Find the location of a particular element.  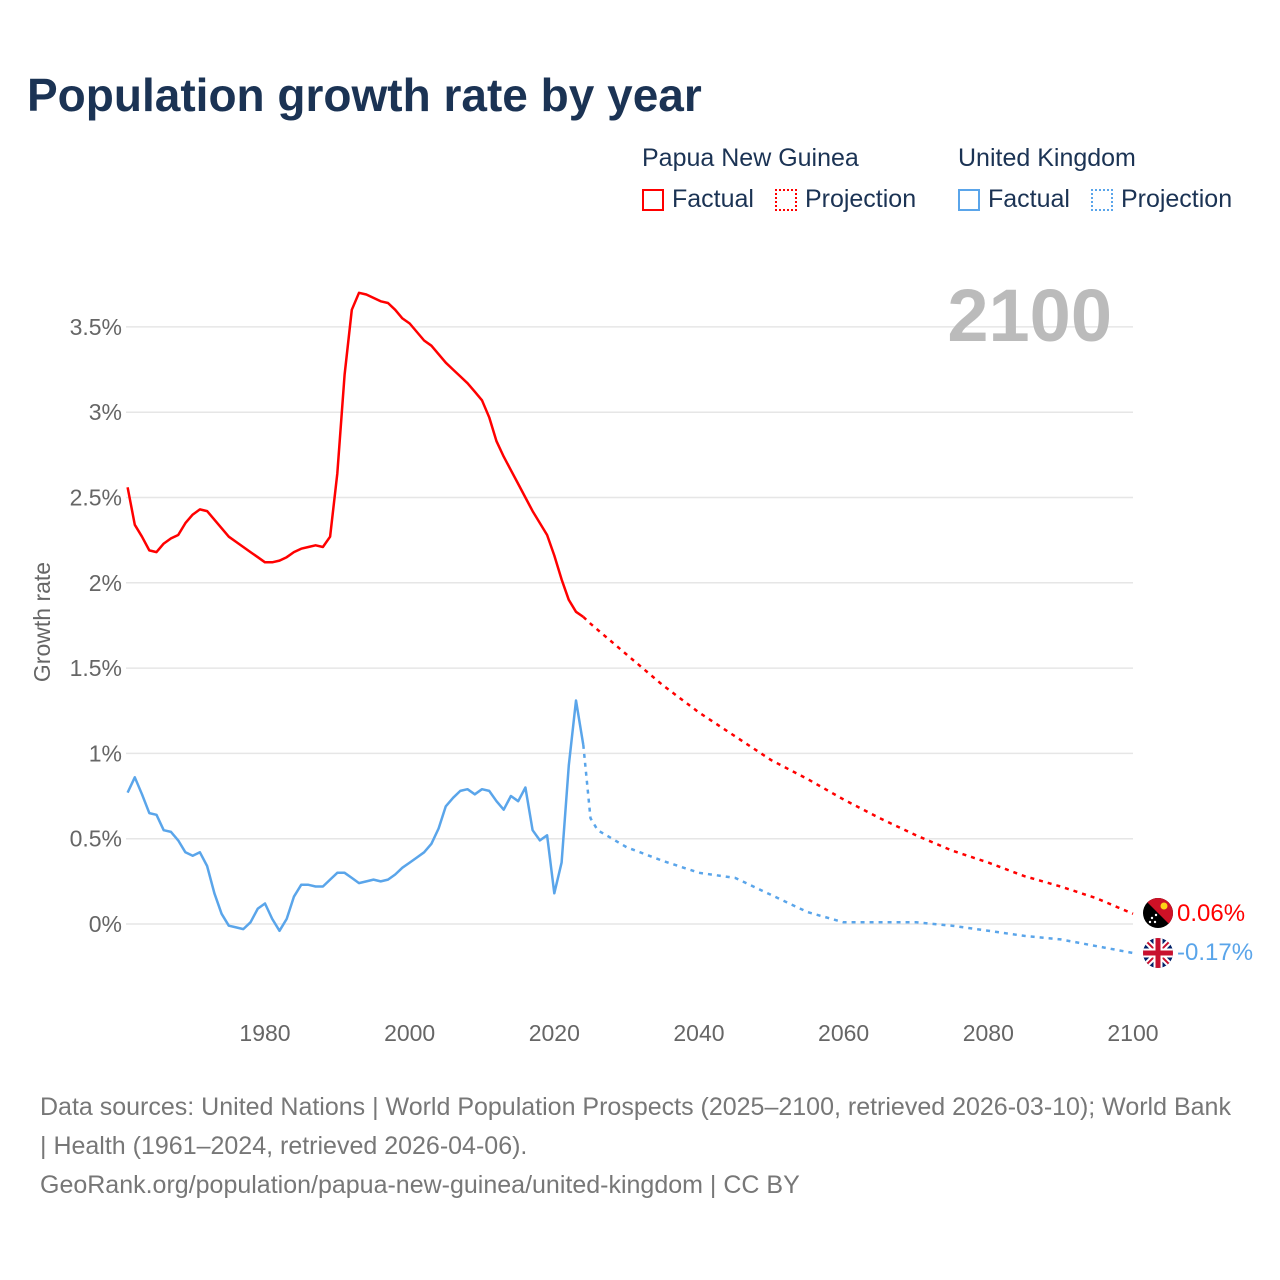

uk-flag-icon is located at coordinates (1158, 953).